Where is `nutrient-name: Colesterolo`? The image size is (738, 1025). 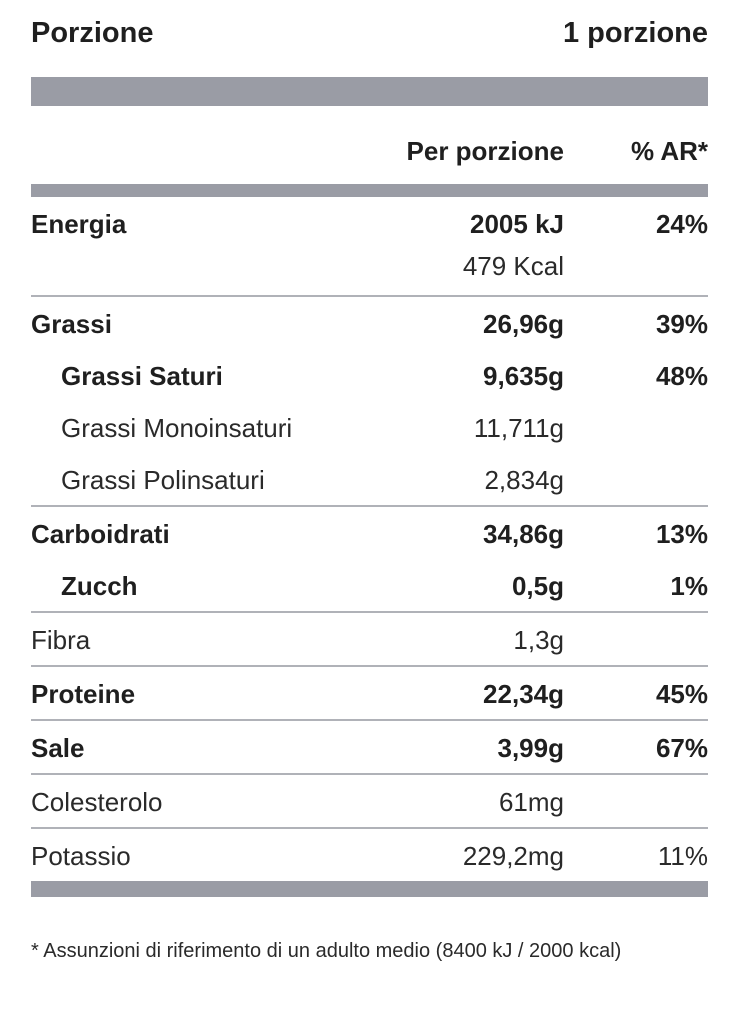
nutrient-name: Colesterolo is located at coordinates (97, 802).